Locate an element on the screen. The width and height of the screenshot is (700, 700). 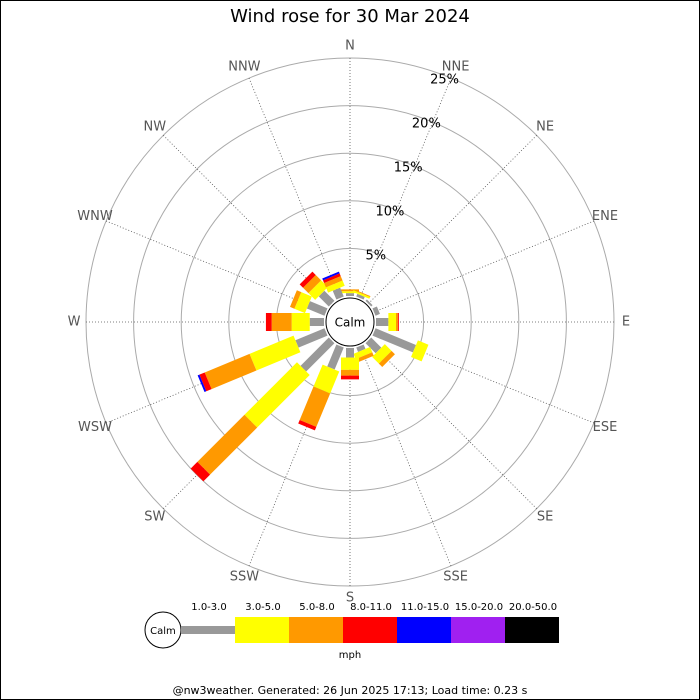
direction-label: W is located at coordinates (74, 322).